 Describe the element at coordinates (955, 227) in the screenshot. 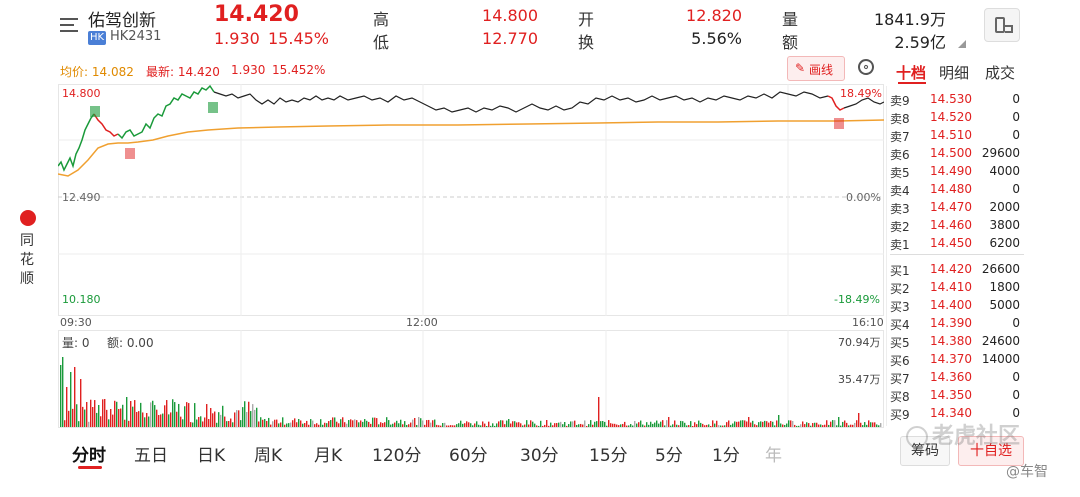

I see `ask-row: 卖2 14.460 3800` at that location.